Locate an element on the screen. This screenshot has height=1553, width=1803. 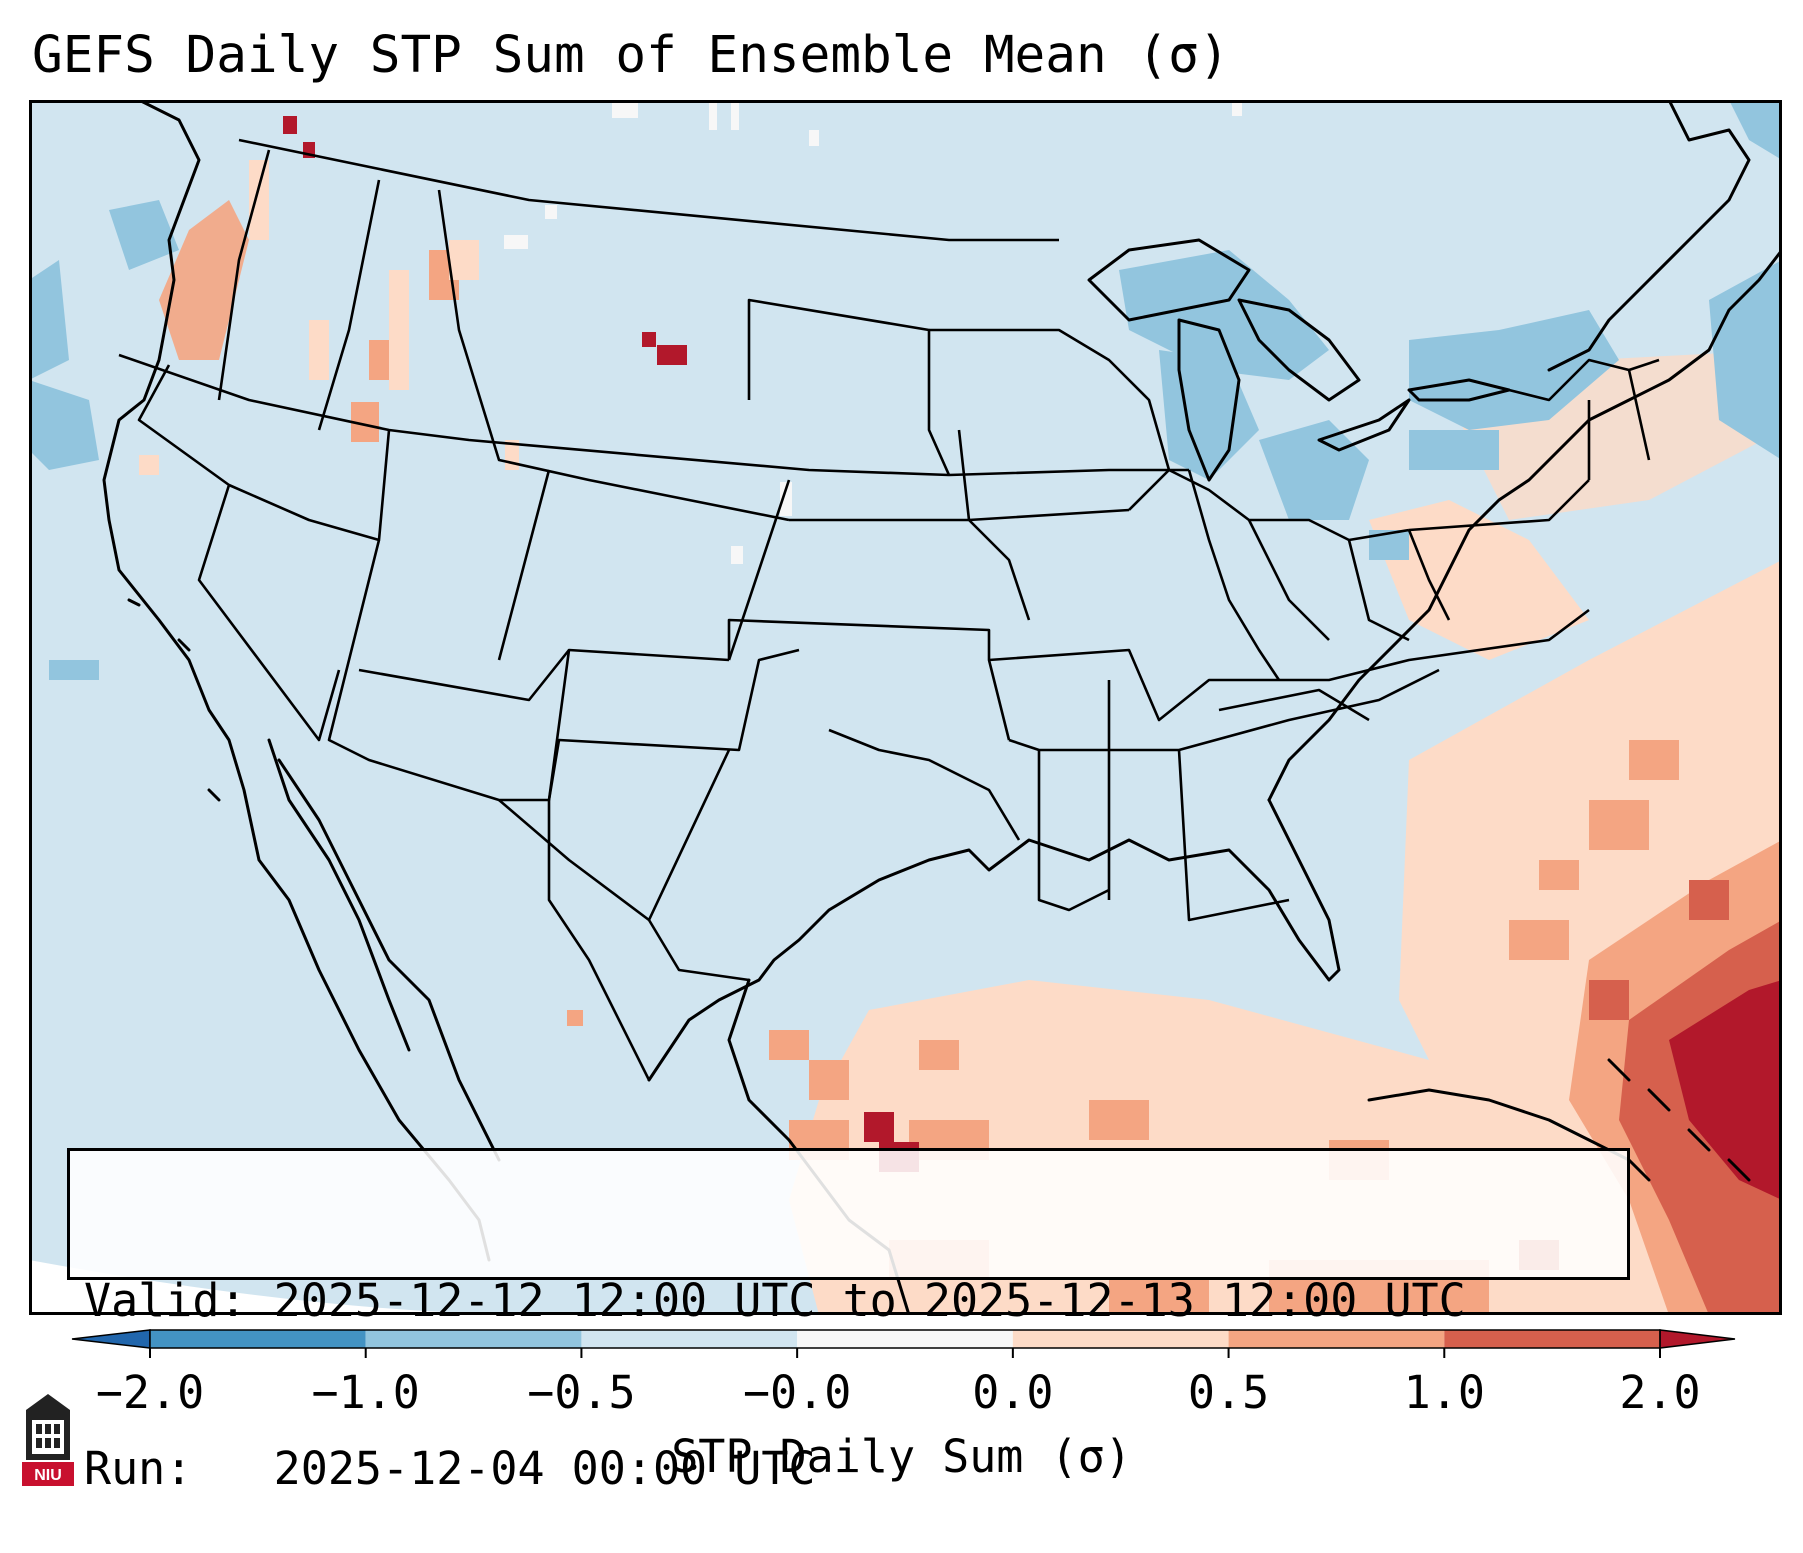
colorbar is located at coordinates (903, 1343).